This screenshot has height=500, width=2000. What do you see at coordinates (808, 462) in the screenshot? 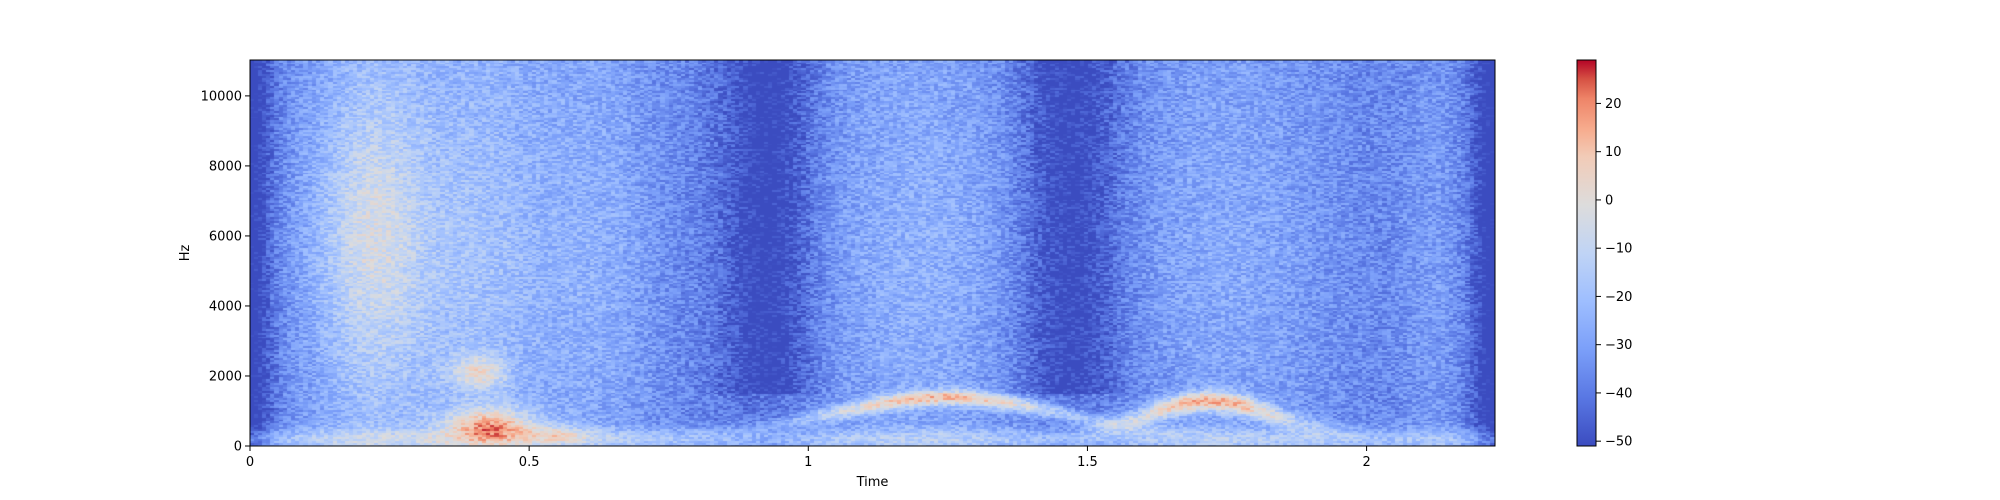
I see `x-tick-label: 1` at bounding box center [808, 462].